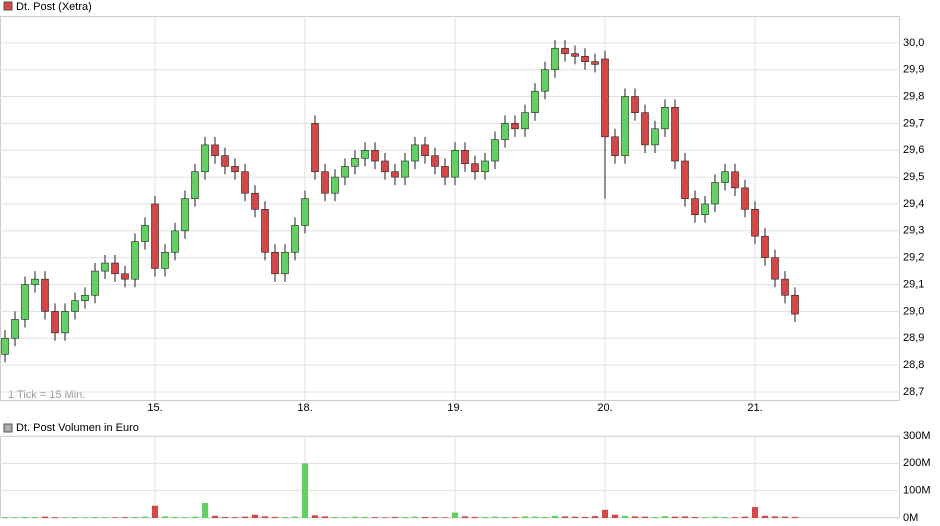 The width and height of the screenshot is (940, 526). Describe the element at coordinates (917, 436) in the screenshot. I see `y-tick-label: 300M` at that location.